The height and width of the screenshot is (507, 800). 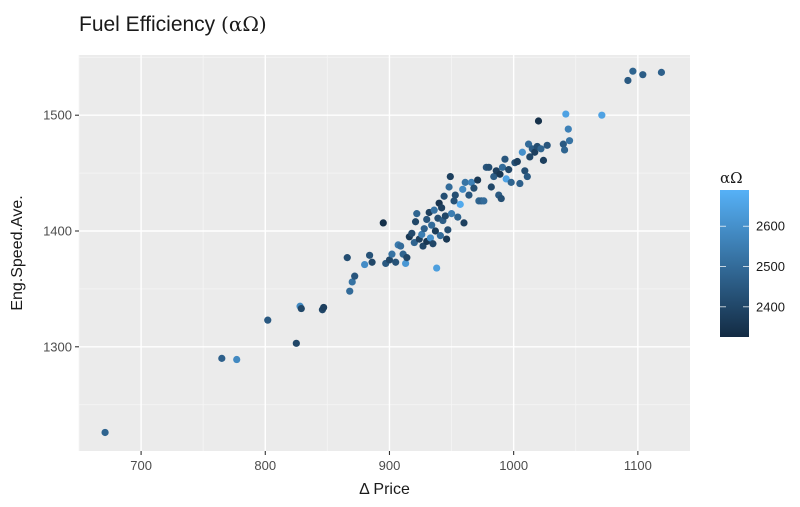 I want to click on x-tick-label: 700, so click(x=141, y=465).